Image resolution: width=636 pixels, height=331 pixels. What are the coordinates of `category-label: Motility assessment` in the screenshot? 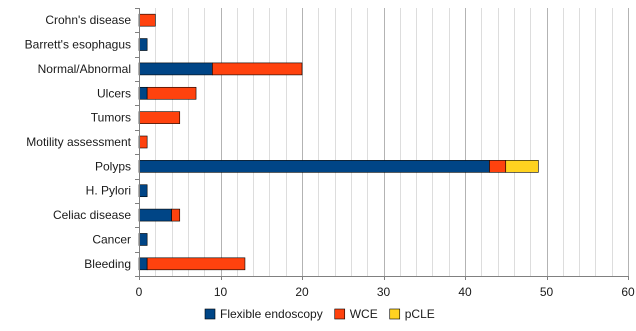 It's located at (78, 142).